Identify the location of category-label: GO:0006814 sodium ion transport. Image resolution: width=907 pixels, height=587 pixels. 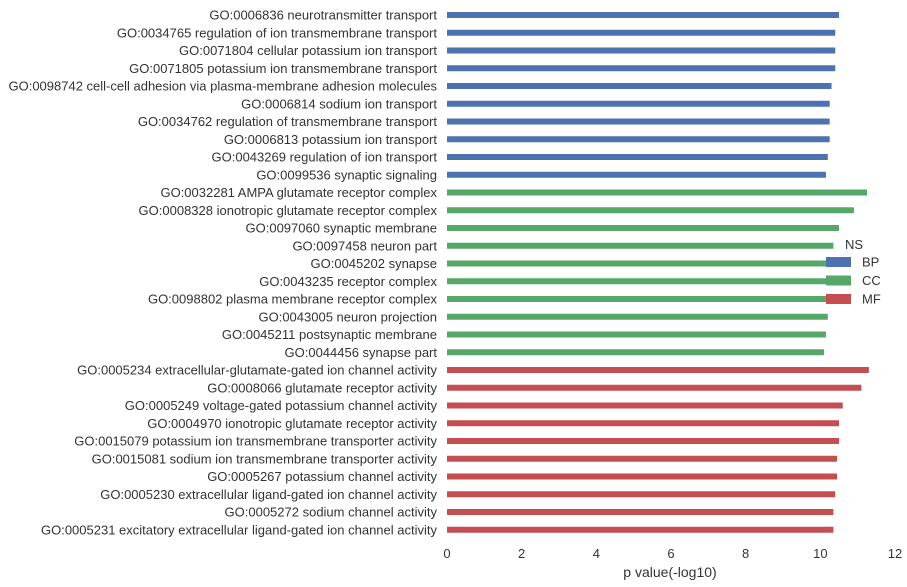
(339, 103).